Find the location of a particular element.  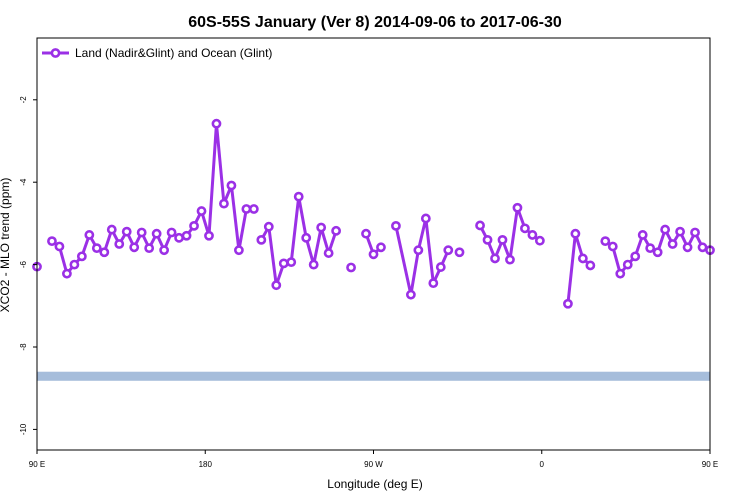

y-tick-label: -10 is located at coordinates (23, 429).